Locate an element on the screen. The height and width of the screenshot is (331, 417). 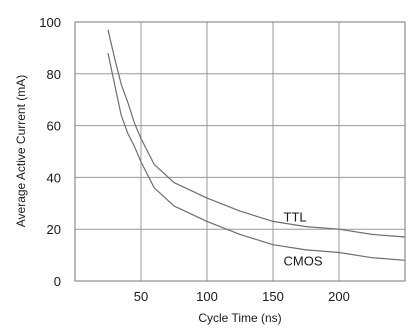
x-tick-label: 150 is located at coordinates (273, 296).